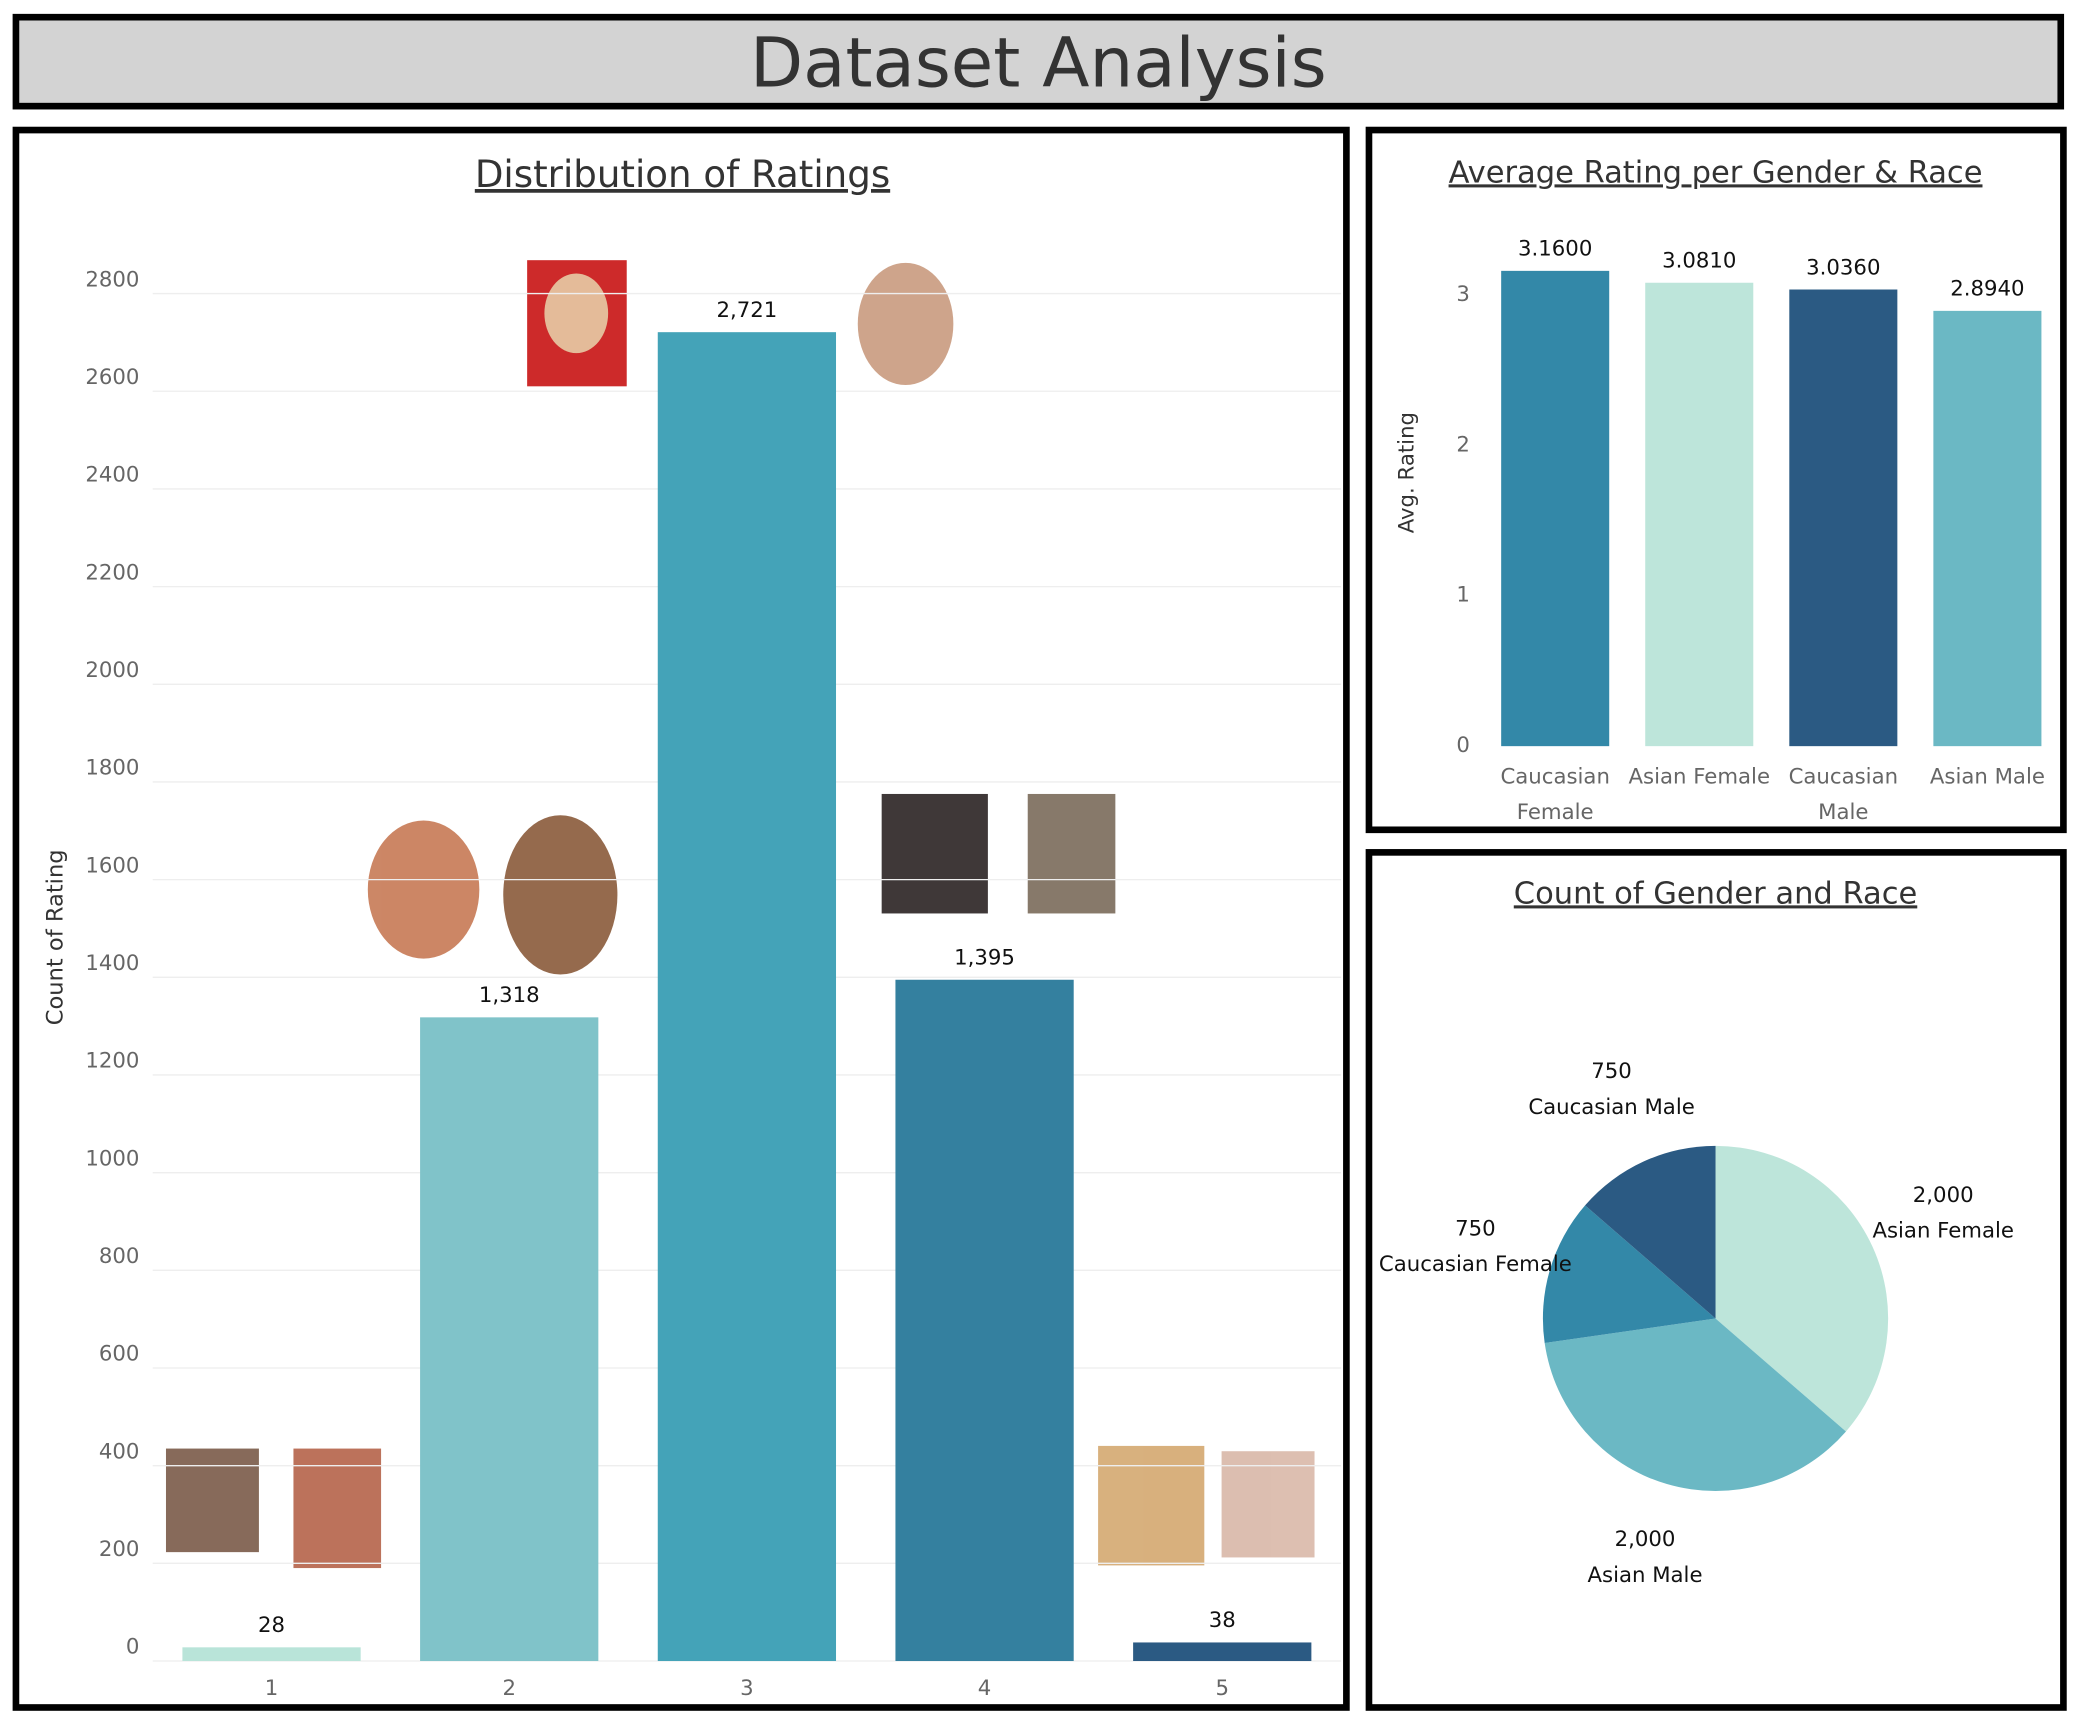 This screenshot has width=2082, height=1726. Describe the element at coordinates (1222, 1688) in the screenshot. I see `x-tick-label: 5` at that location.